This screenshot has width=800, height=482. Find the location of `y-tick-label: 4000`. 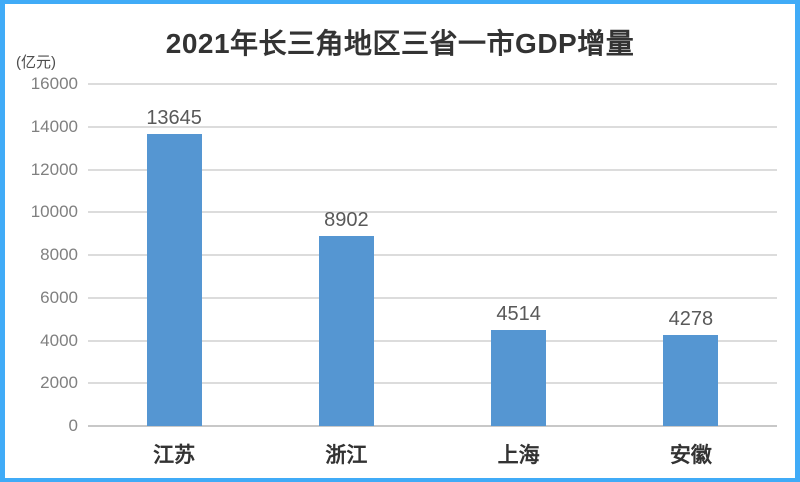

y-tick-label: 4000 is located at coordinates (59, 340).